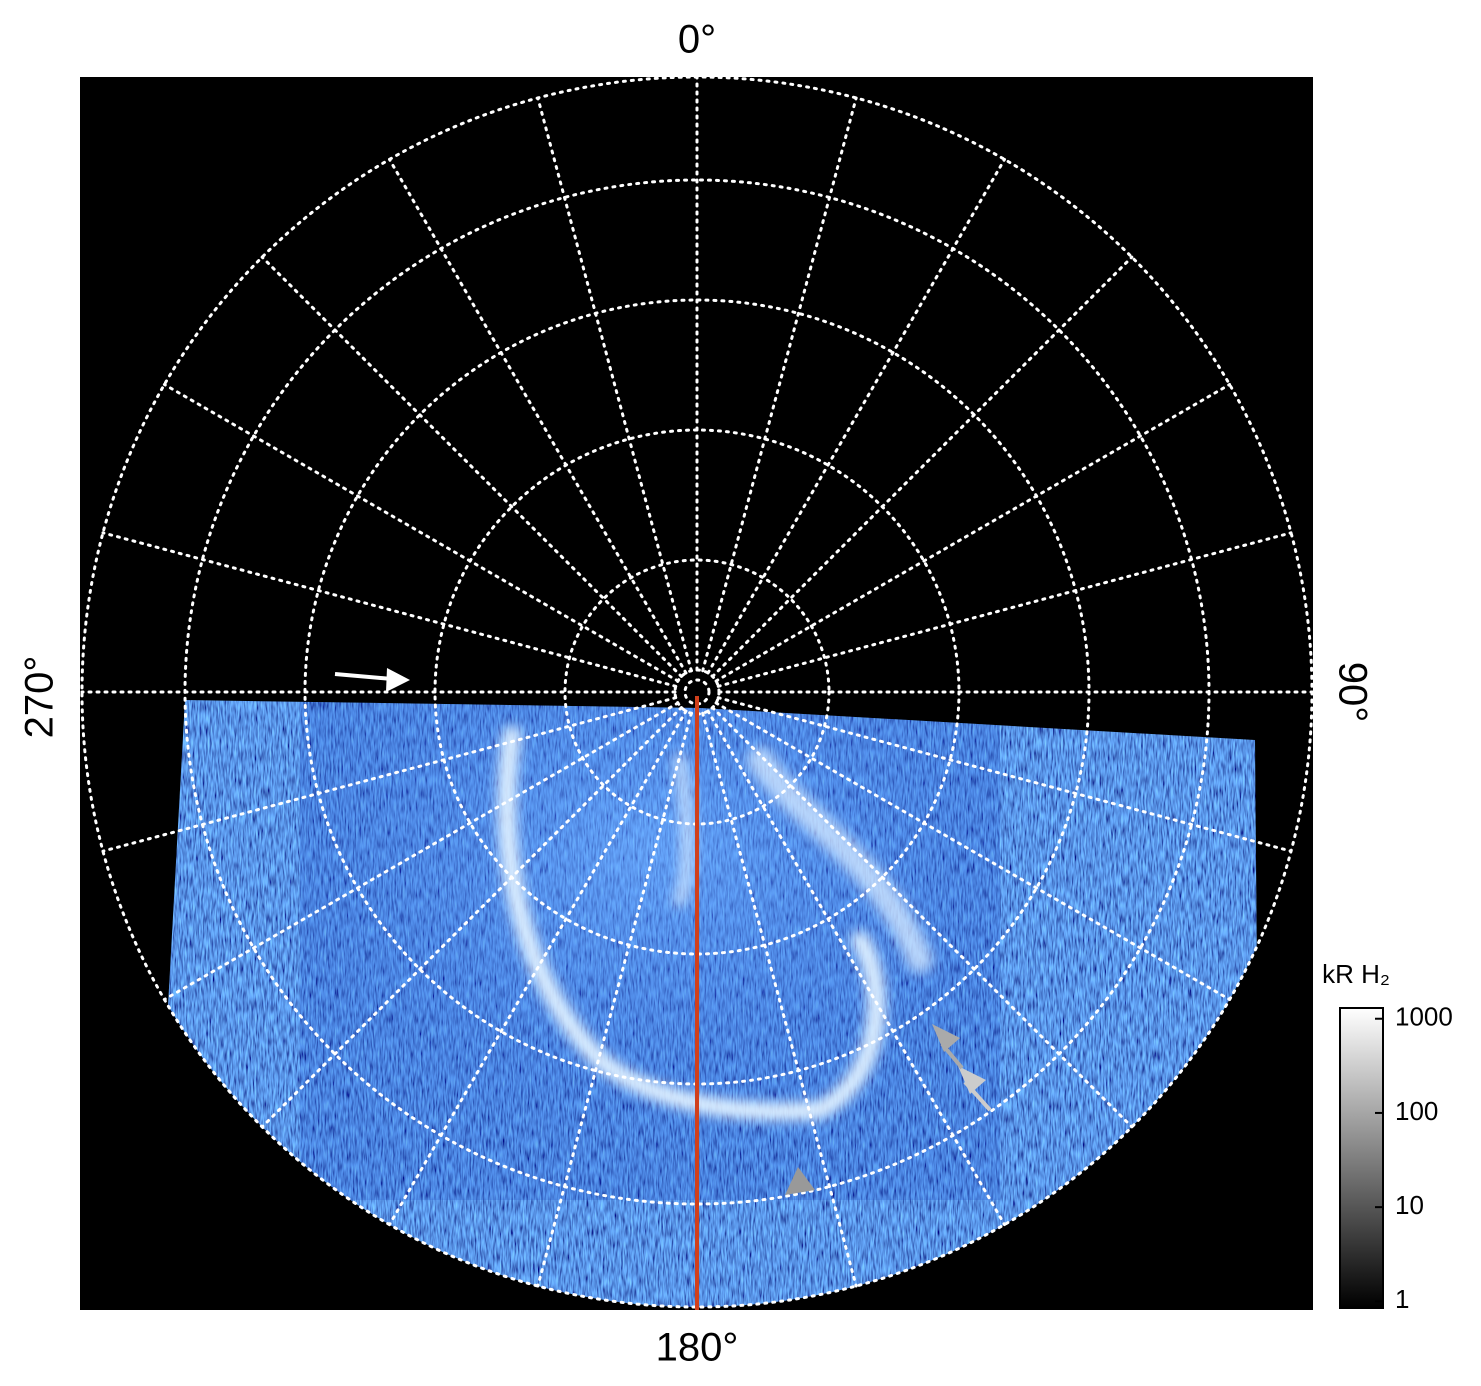  I want to click on colorbar: kR H₂ 1 10 100 1000, so click(1387, 1136).